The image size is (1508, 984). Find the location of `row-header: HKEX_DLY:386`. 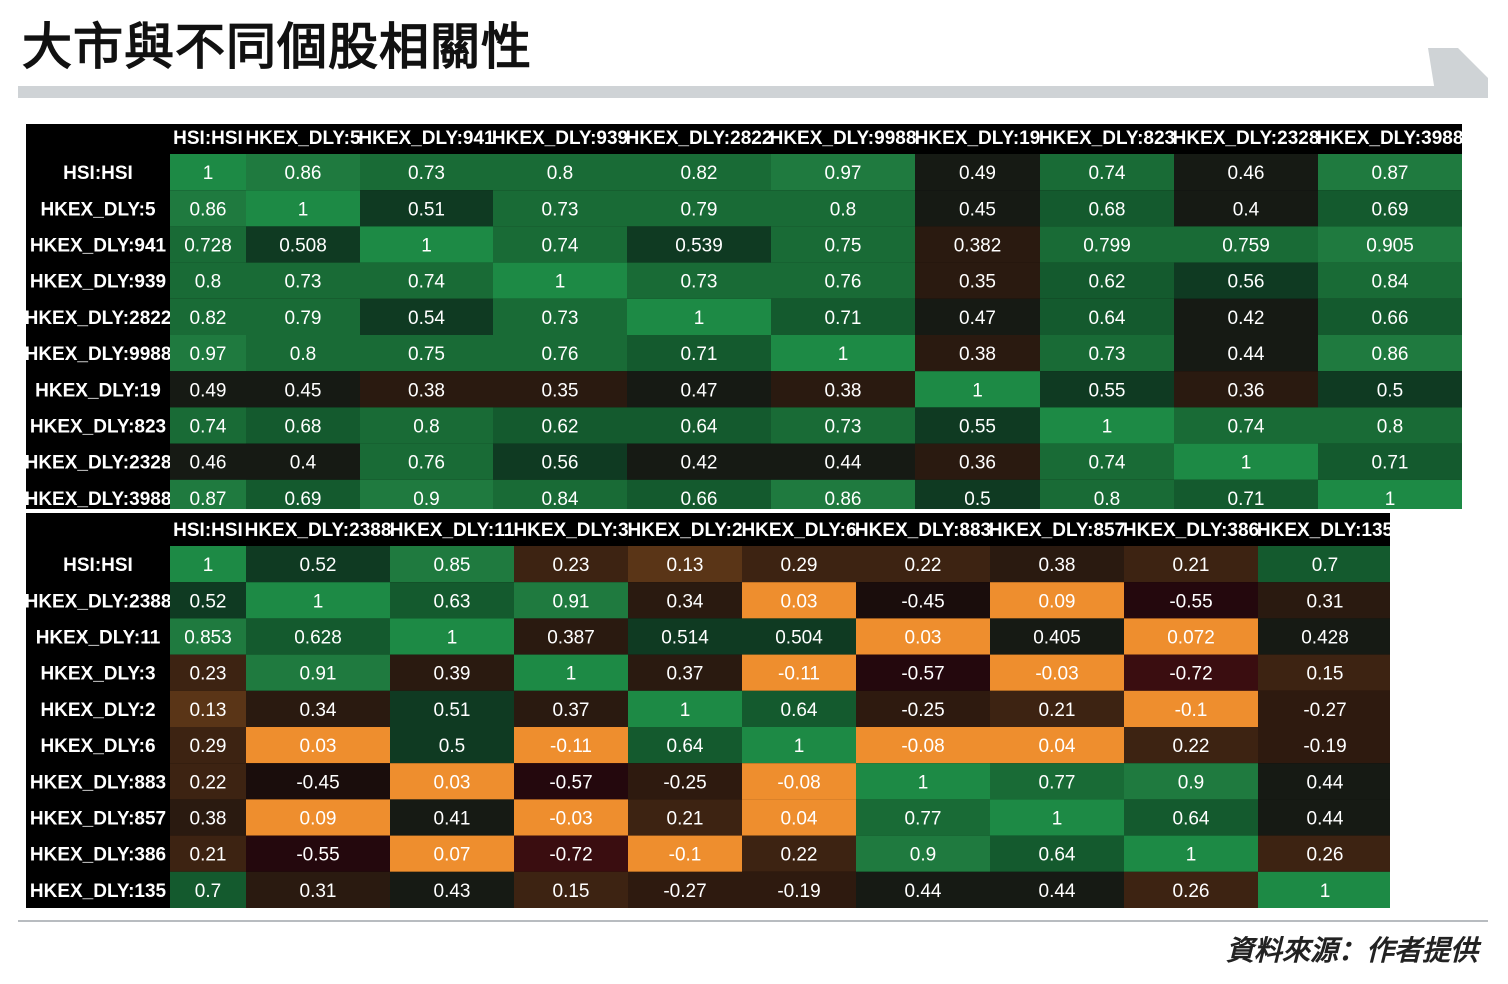

row-header: HKEX_DLY:386 is located at coordinates (98, 855).